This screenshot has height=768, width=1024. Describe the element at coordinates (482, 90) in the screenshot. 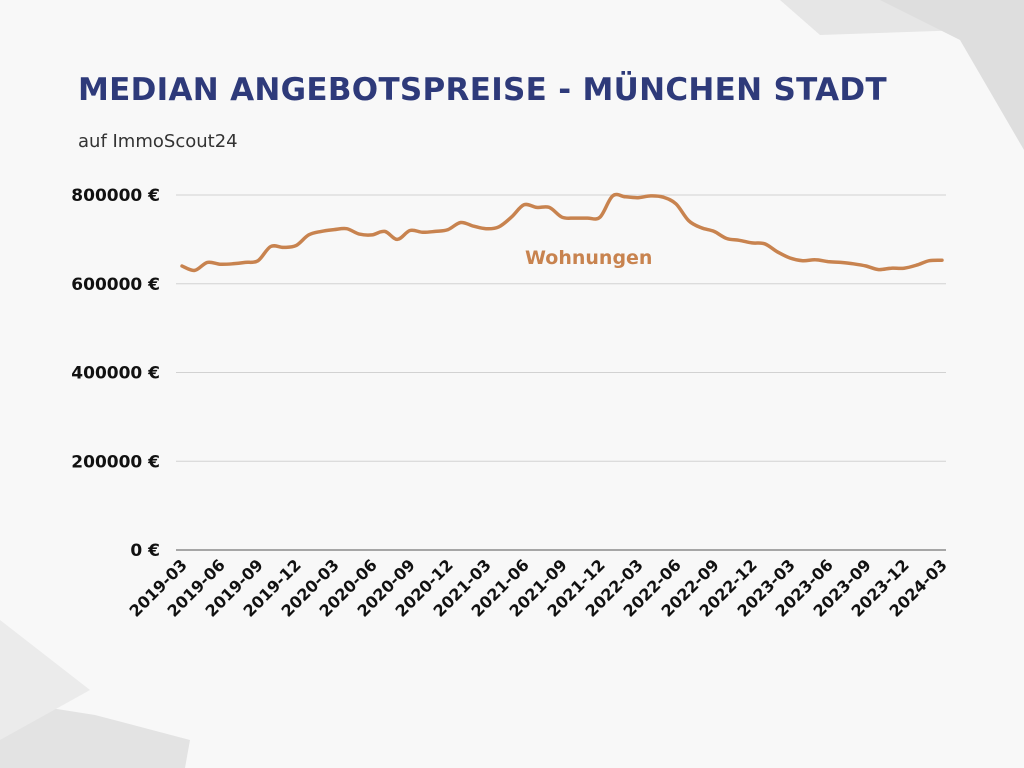

I see `chart-title: MEDIAN ANGEBOTSPREISE - MÜNCHEN STADT` at that location.